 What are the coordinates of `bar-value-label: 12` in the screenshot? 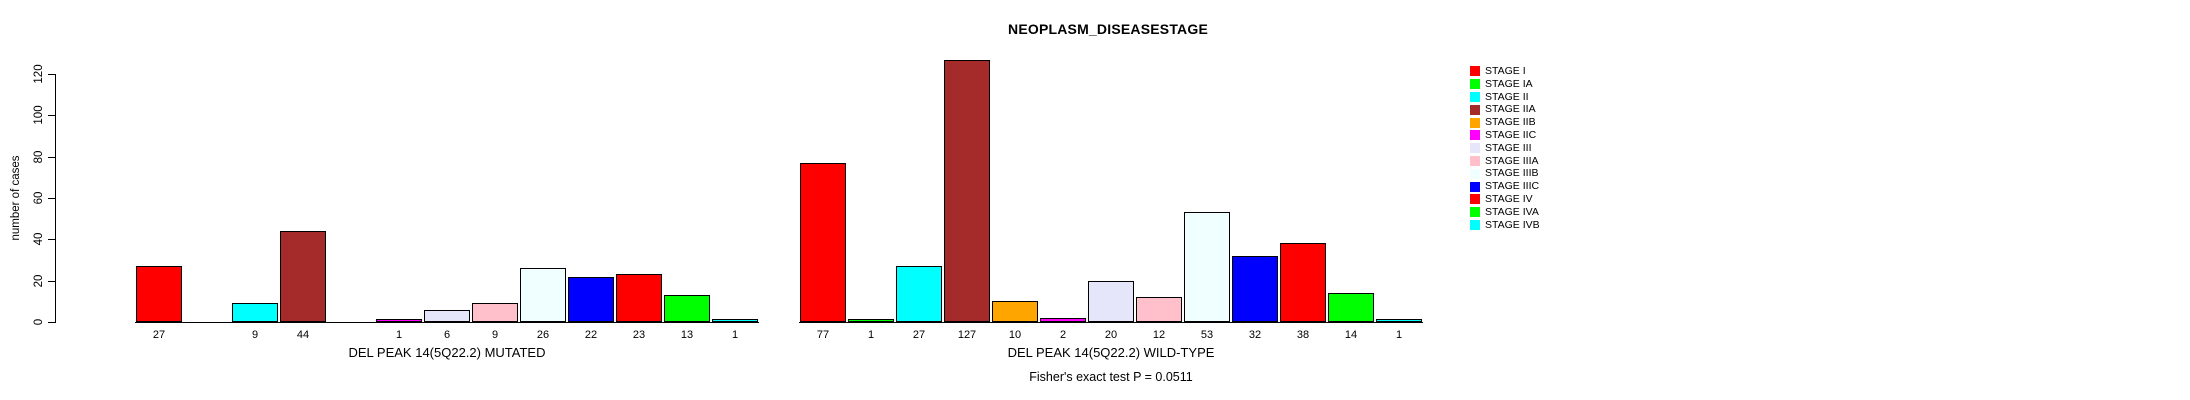 It's located at (1159, 335).